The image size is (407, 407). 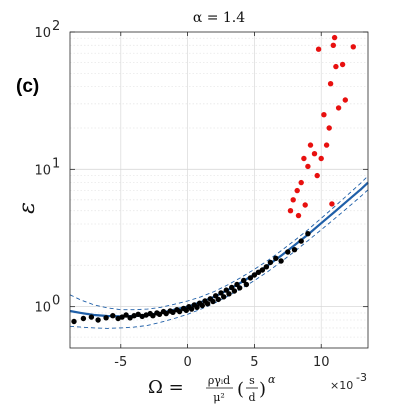 What do you see at coordinates (27, 208) in the screenshot?
I see `y-axis-label: ε` at bounding box center [27, 208].